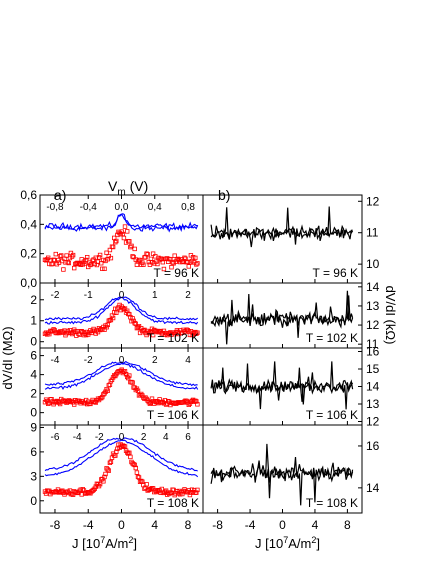 This screenshot has width=436, height=564. Describe the element at coordinates (373, 264) in the screenshot. I see `y-tick-label: 10` at that location.